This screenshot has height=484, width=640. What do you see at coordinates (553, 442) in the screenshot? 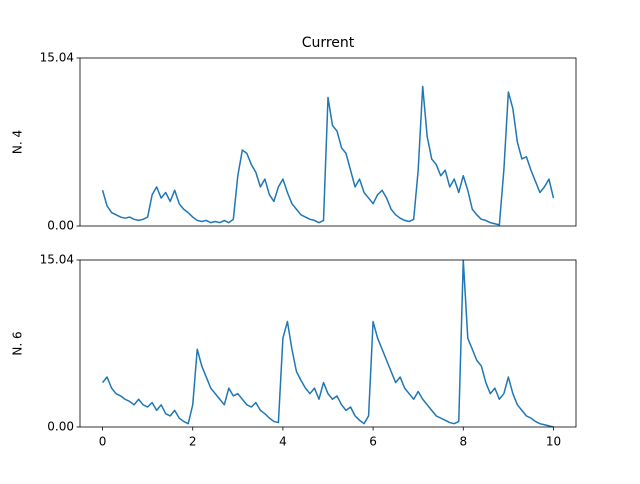
I see `x-tick-label: 10` at bounding box center [553, 442].